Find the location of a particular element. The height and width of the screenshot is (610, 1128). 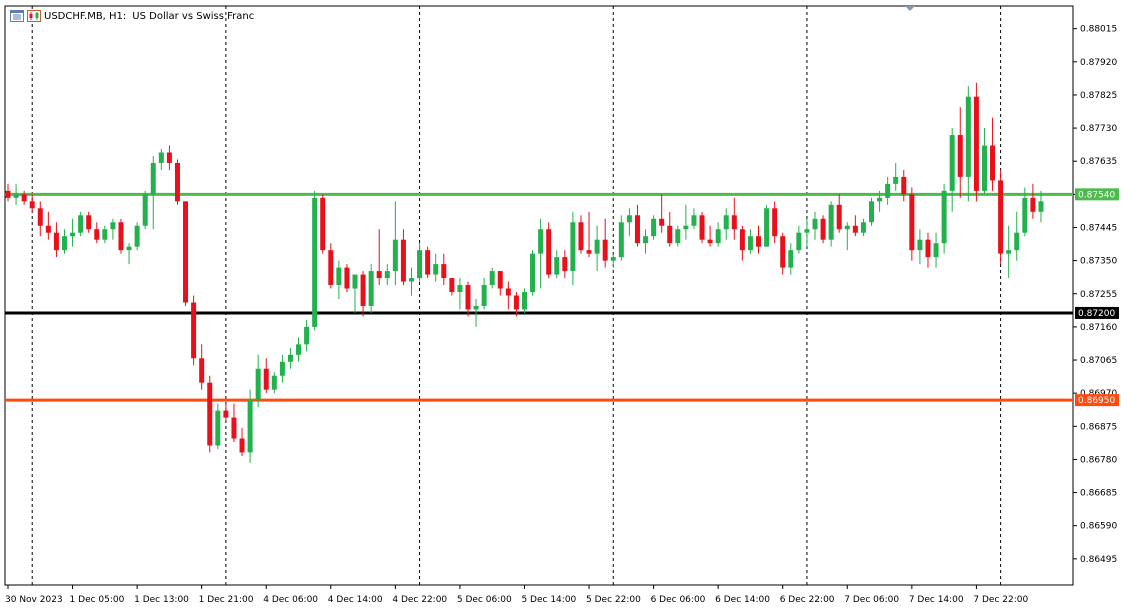

chart-window-icon is located at coordinates (17, 16).